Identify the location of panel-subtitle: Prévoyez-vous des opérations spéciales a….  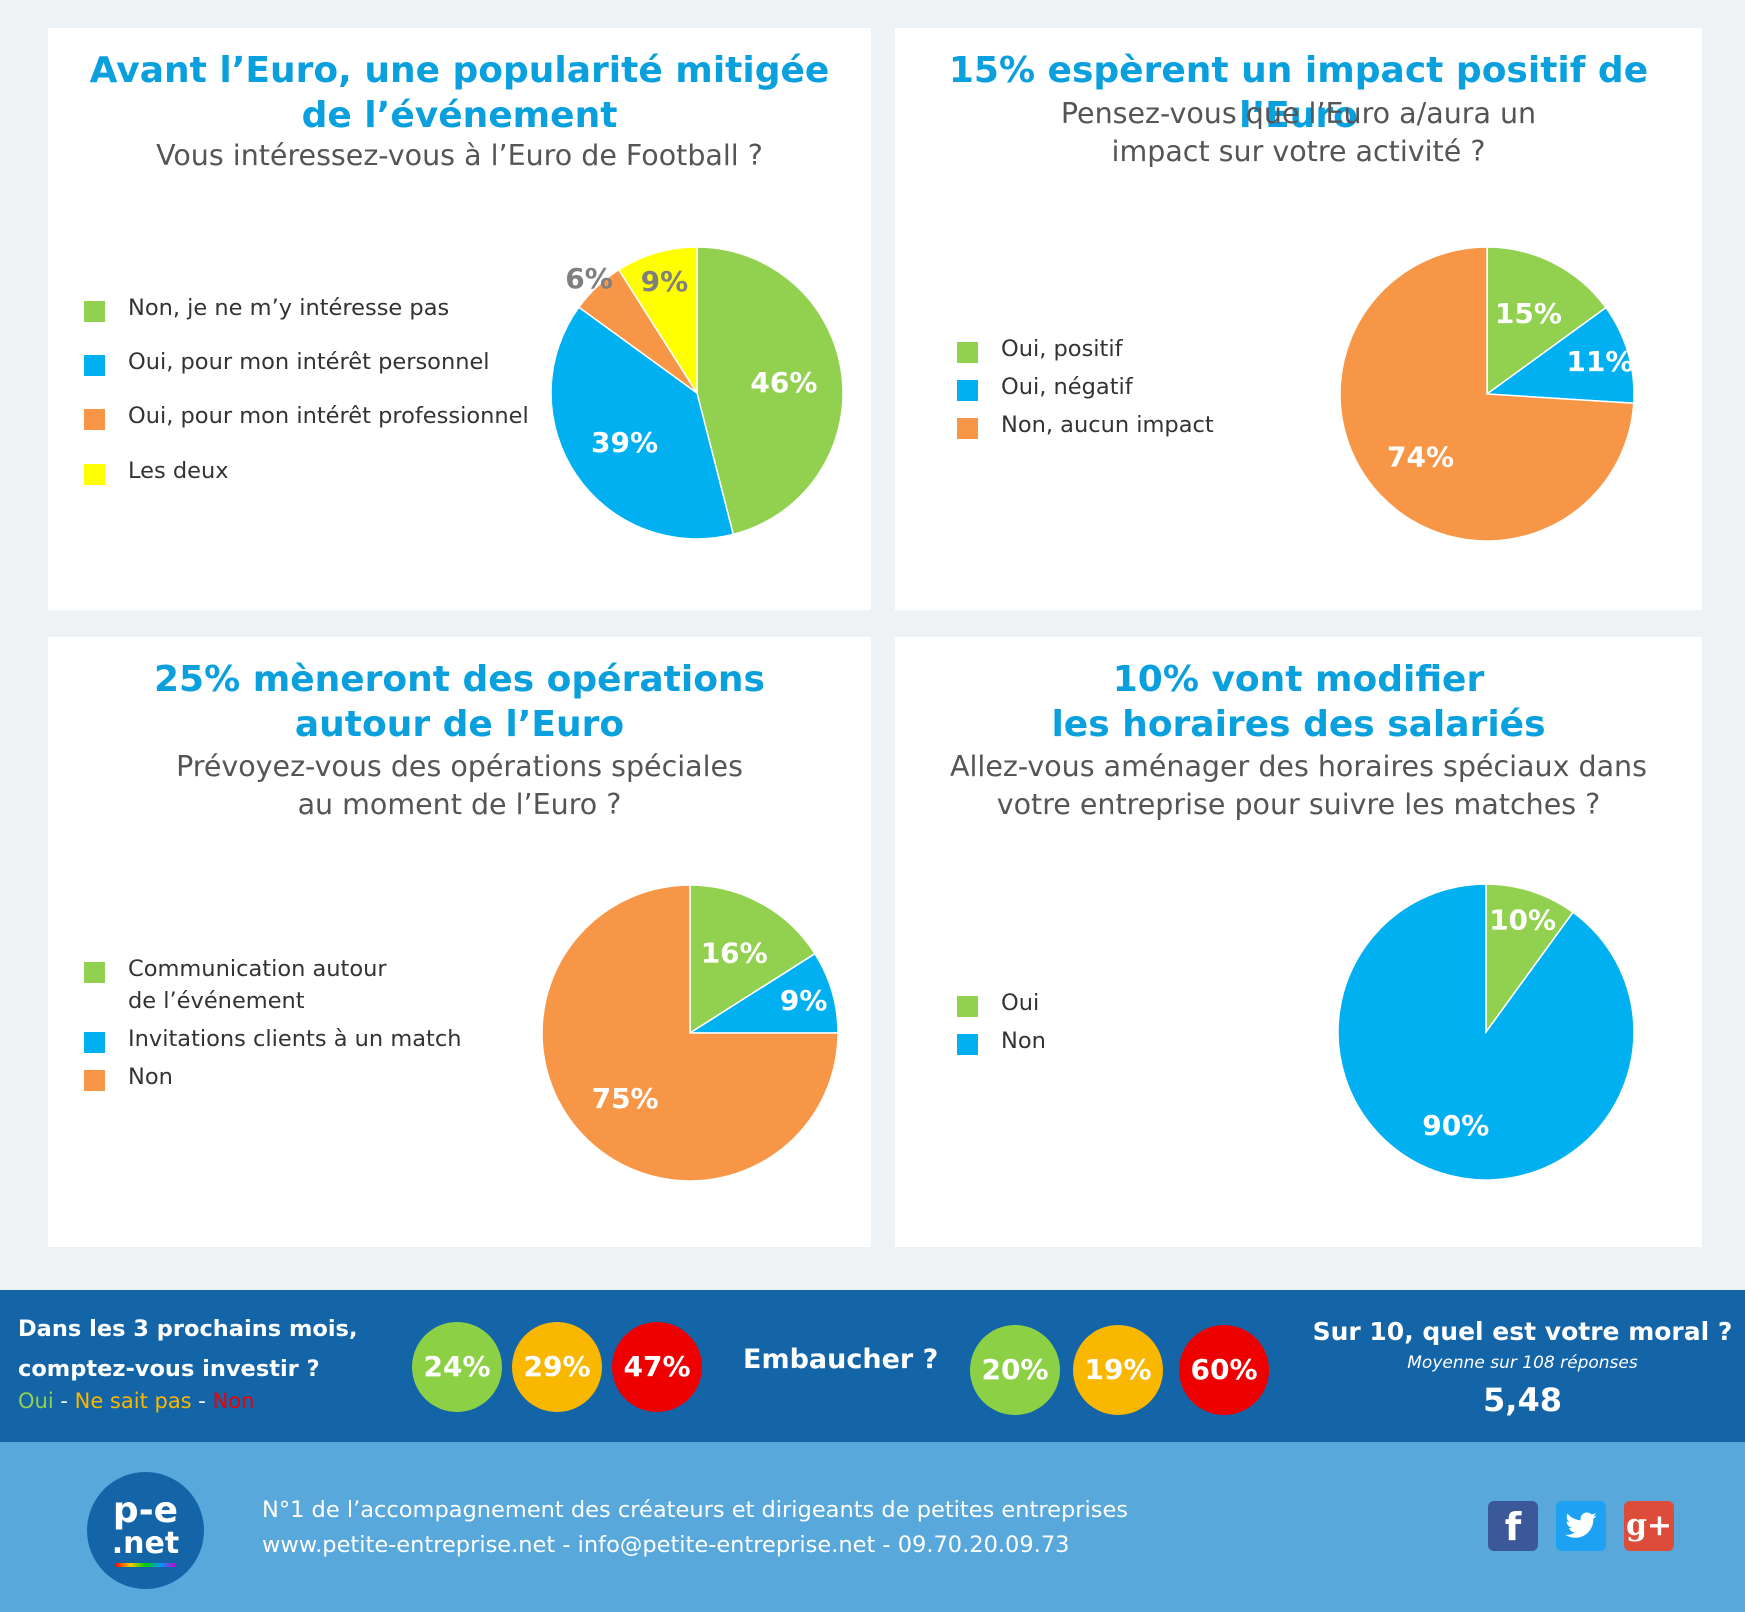
(459, 785).